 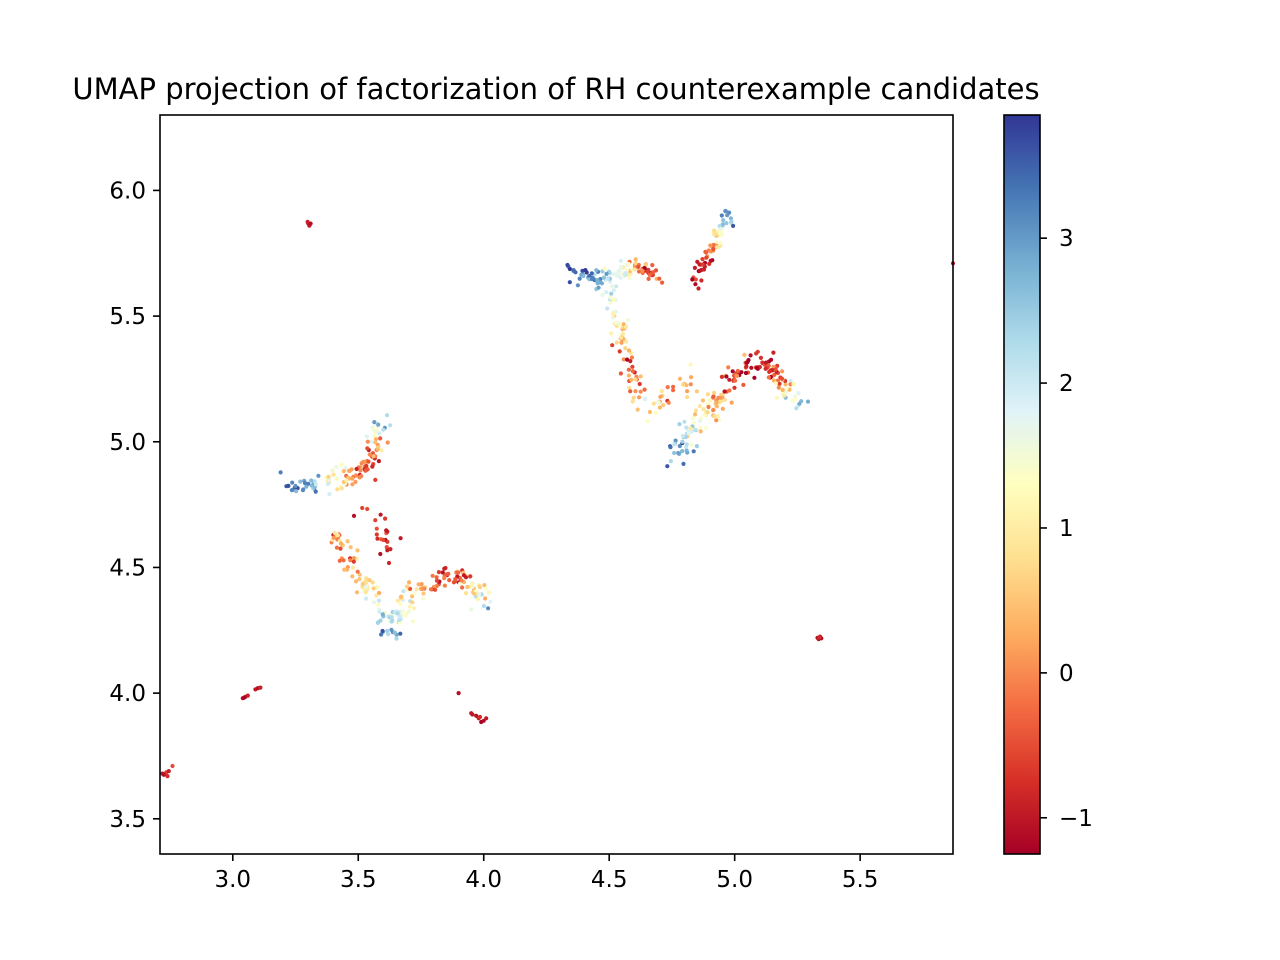 I want to click on colorbar-ticks: −1 0 1 2 3, so click(x=1066, y=529).